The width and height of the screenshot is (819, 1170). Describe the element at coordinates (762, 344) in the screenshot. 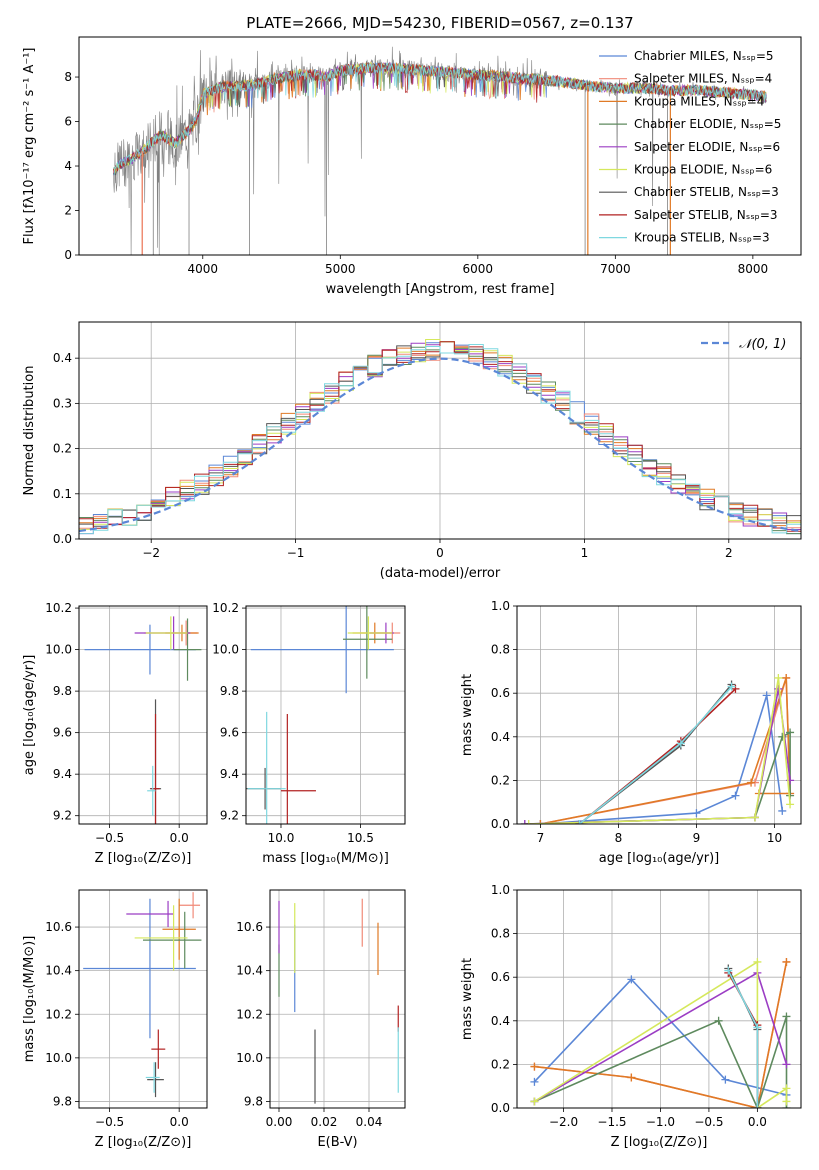

I see `legend-entry: 𝒩(0, 1)` at that location.